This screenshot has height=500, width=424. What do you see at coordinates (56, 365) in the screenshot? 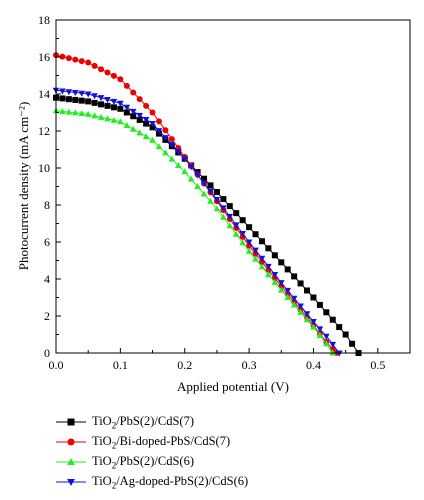
I see `x-tick-label: 0.0` at bounding box center [56, 365].